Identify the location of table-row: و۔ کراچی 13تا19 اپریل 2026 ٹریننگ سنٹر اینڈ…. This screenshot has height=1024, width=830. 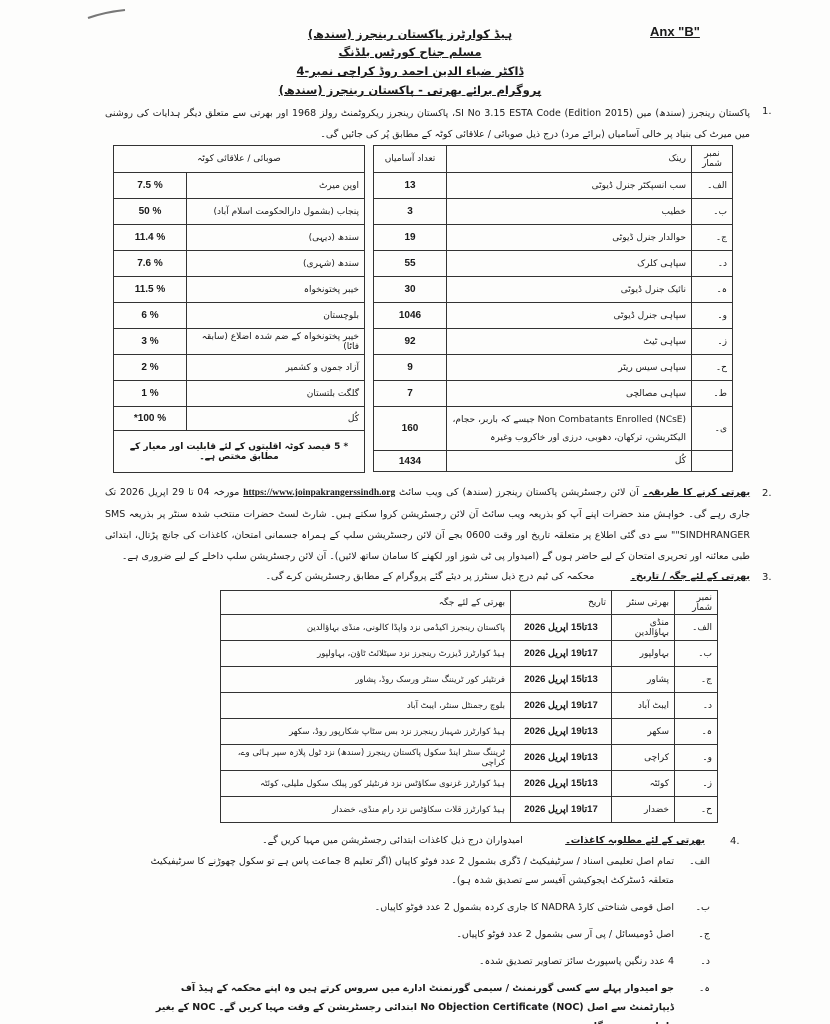
(469, 757).